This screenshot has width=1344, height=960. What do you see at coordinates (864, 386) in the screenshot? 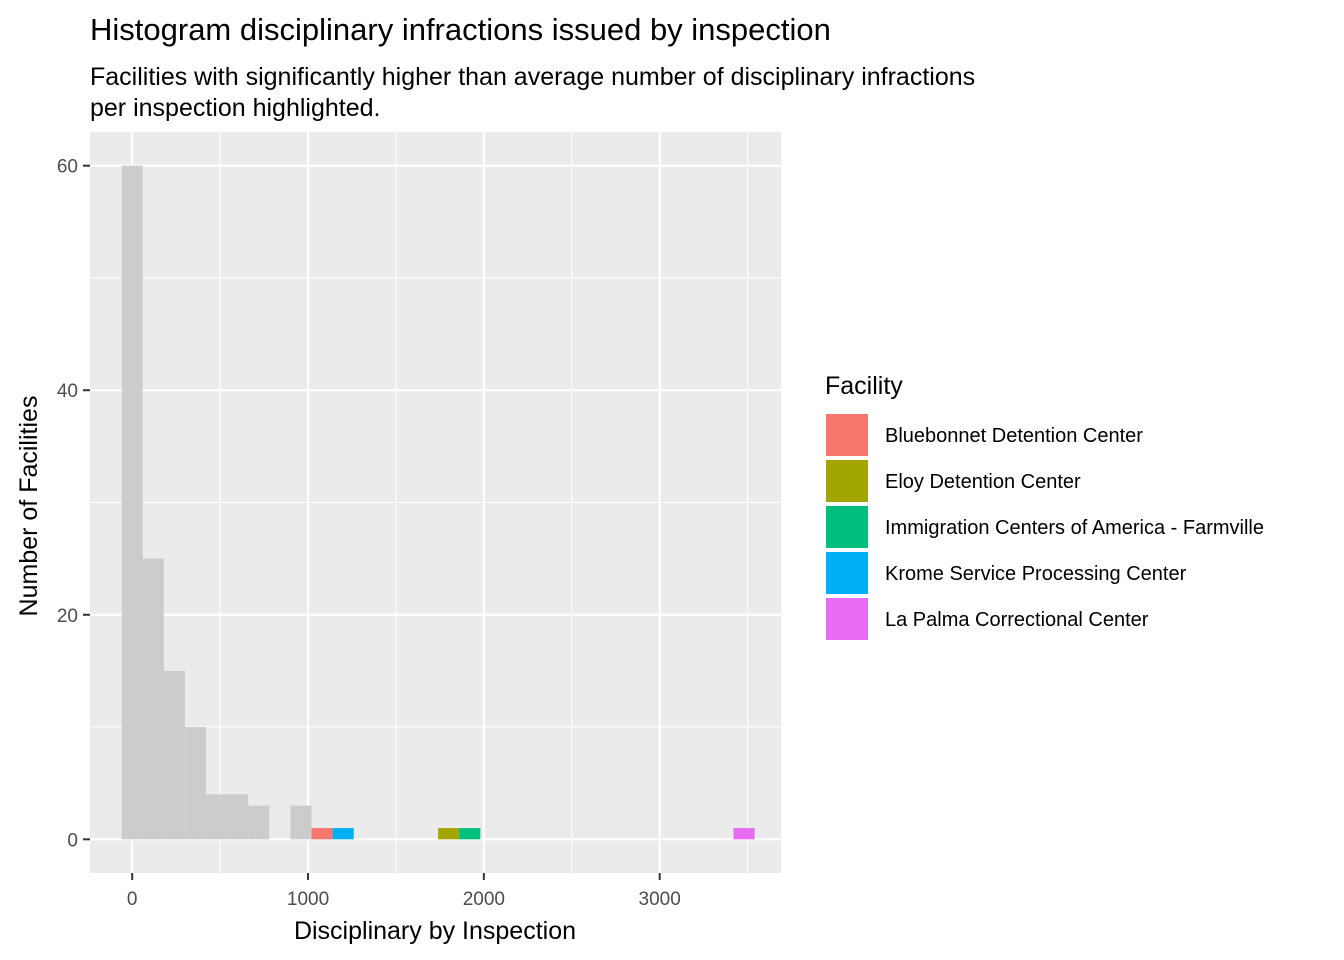
I see `legend-title: Facility` at bounding box center [864, 386].